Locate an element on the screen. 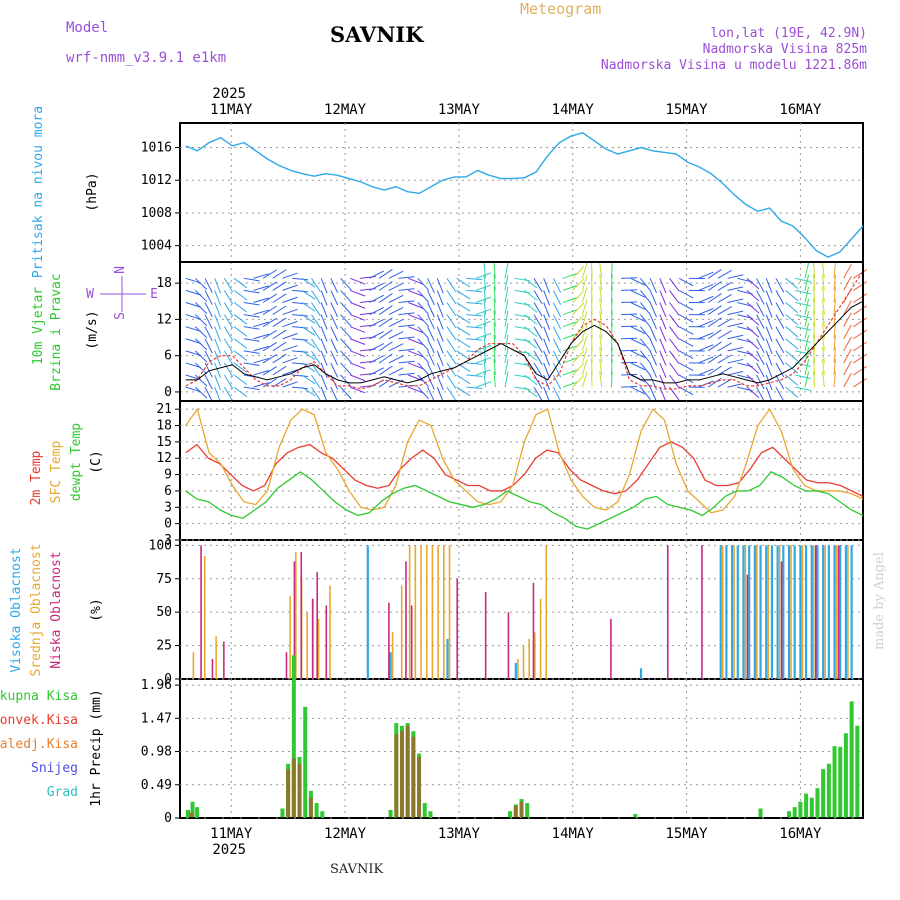 This screenshot has width=900, height=900. precip-legend-2: Zaledj.Kisa is located at coordinates (39, 744).